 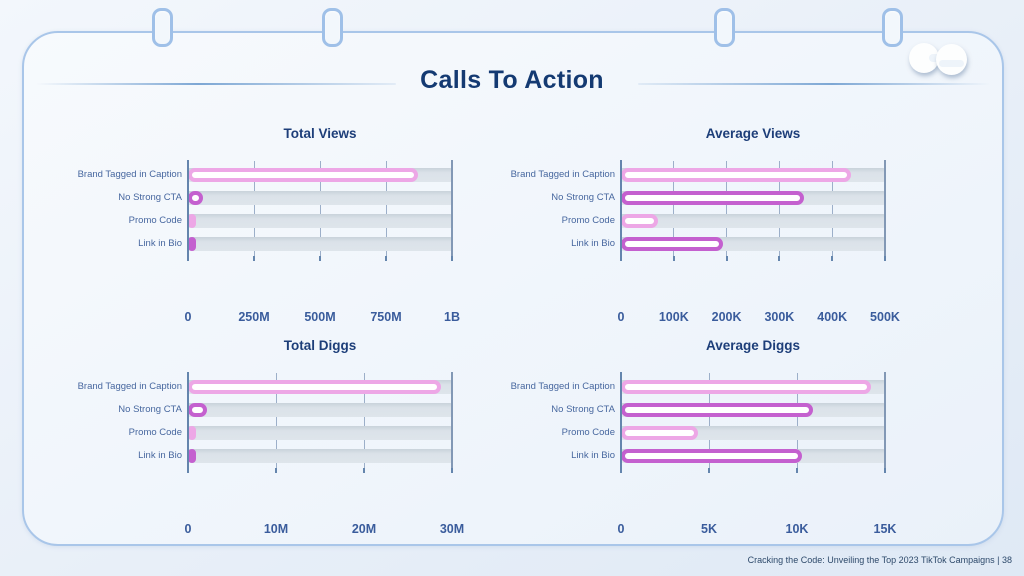 What do you see at coordinates (753, 345) in the screenshot?
I see `chart-title: Average Diggs` at bounding box center [753, 345].